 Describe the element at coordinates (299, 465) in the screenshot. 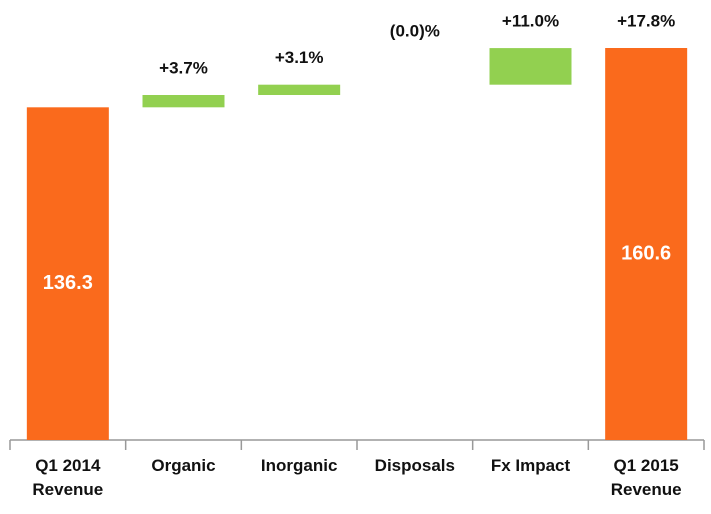

I see `category-label: Inorganic` at that location.